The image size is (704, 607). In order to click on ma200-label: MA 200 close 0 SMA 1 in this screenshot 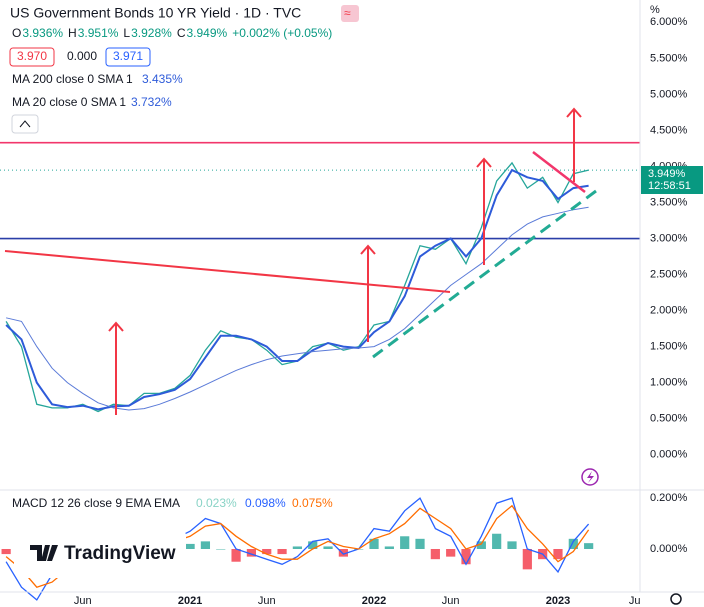, I will do `click(72, 79)`.